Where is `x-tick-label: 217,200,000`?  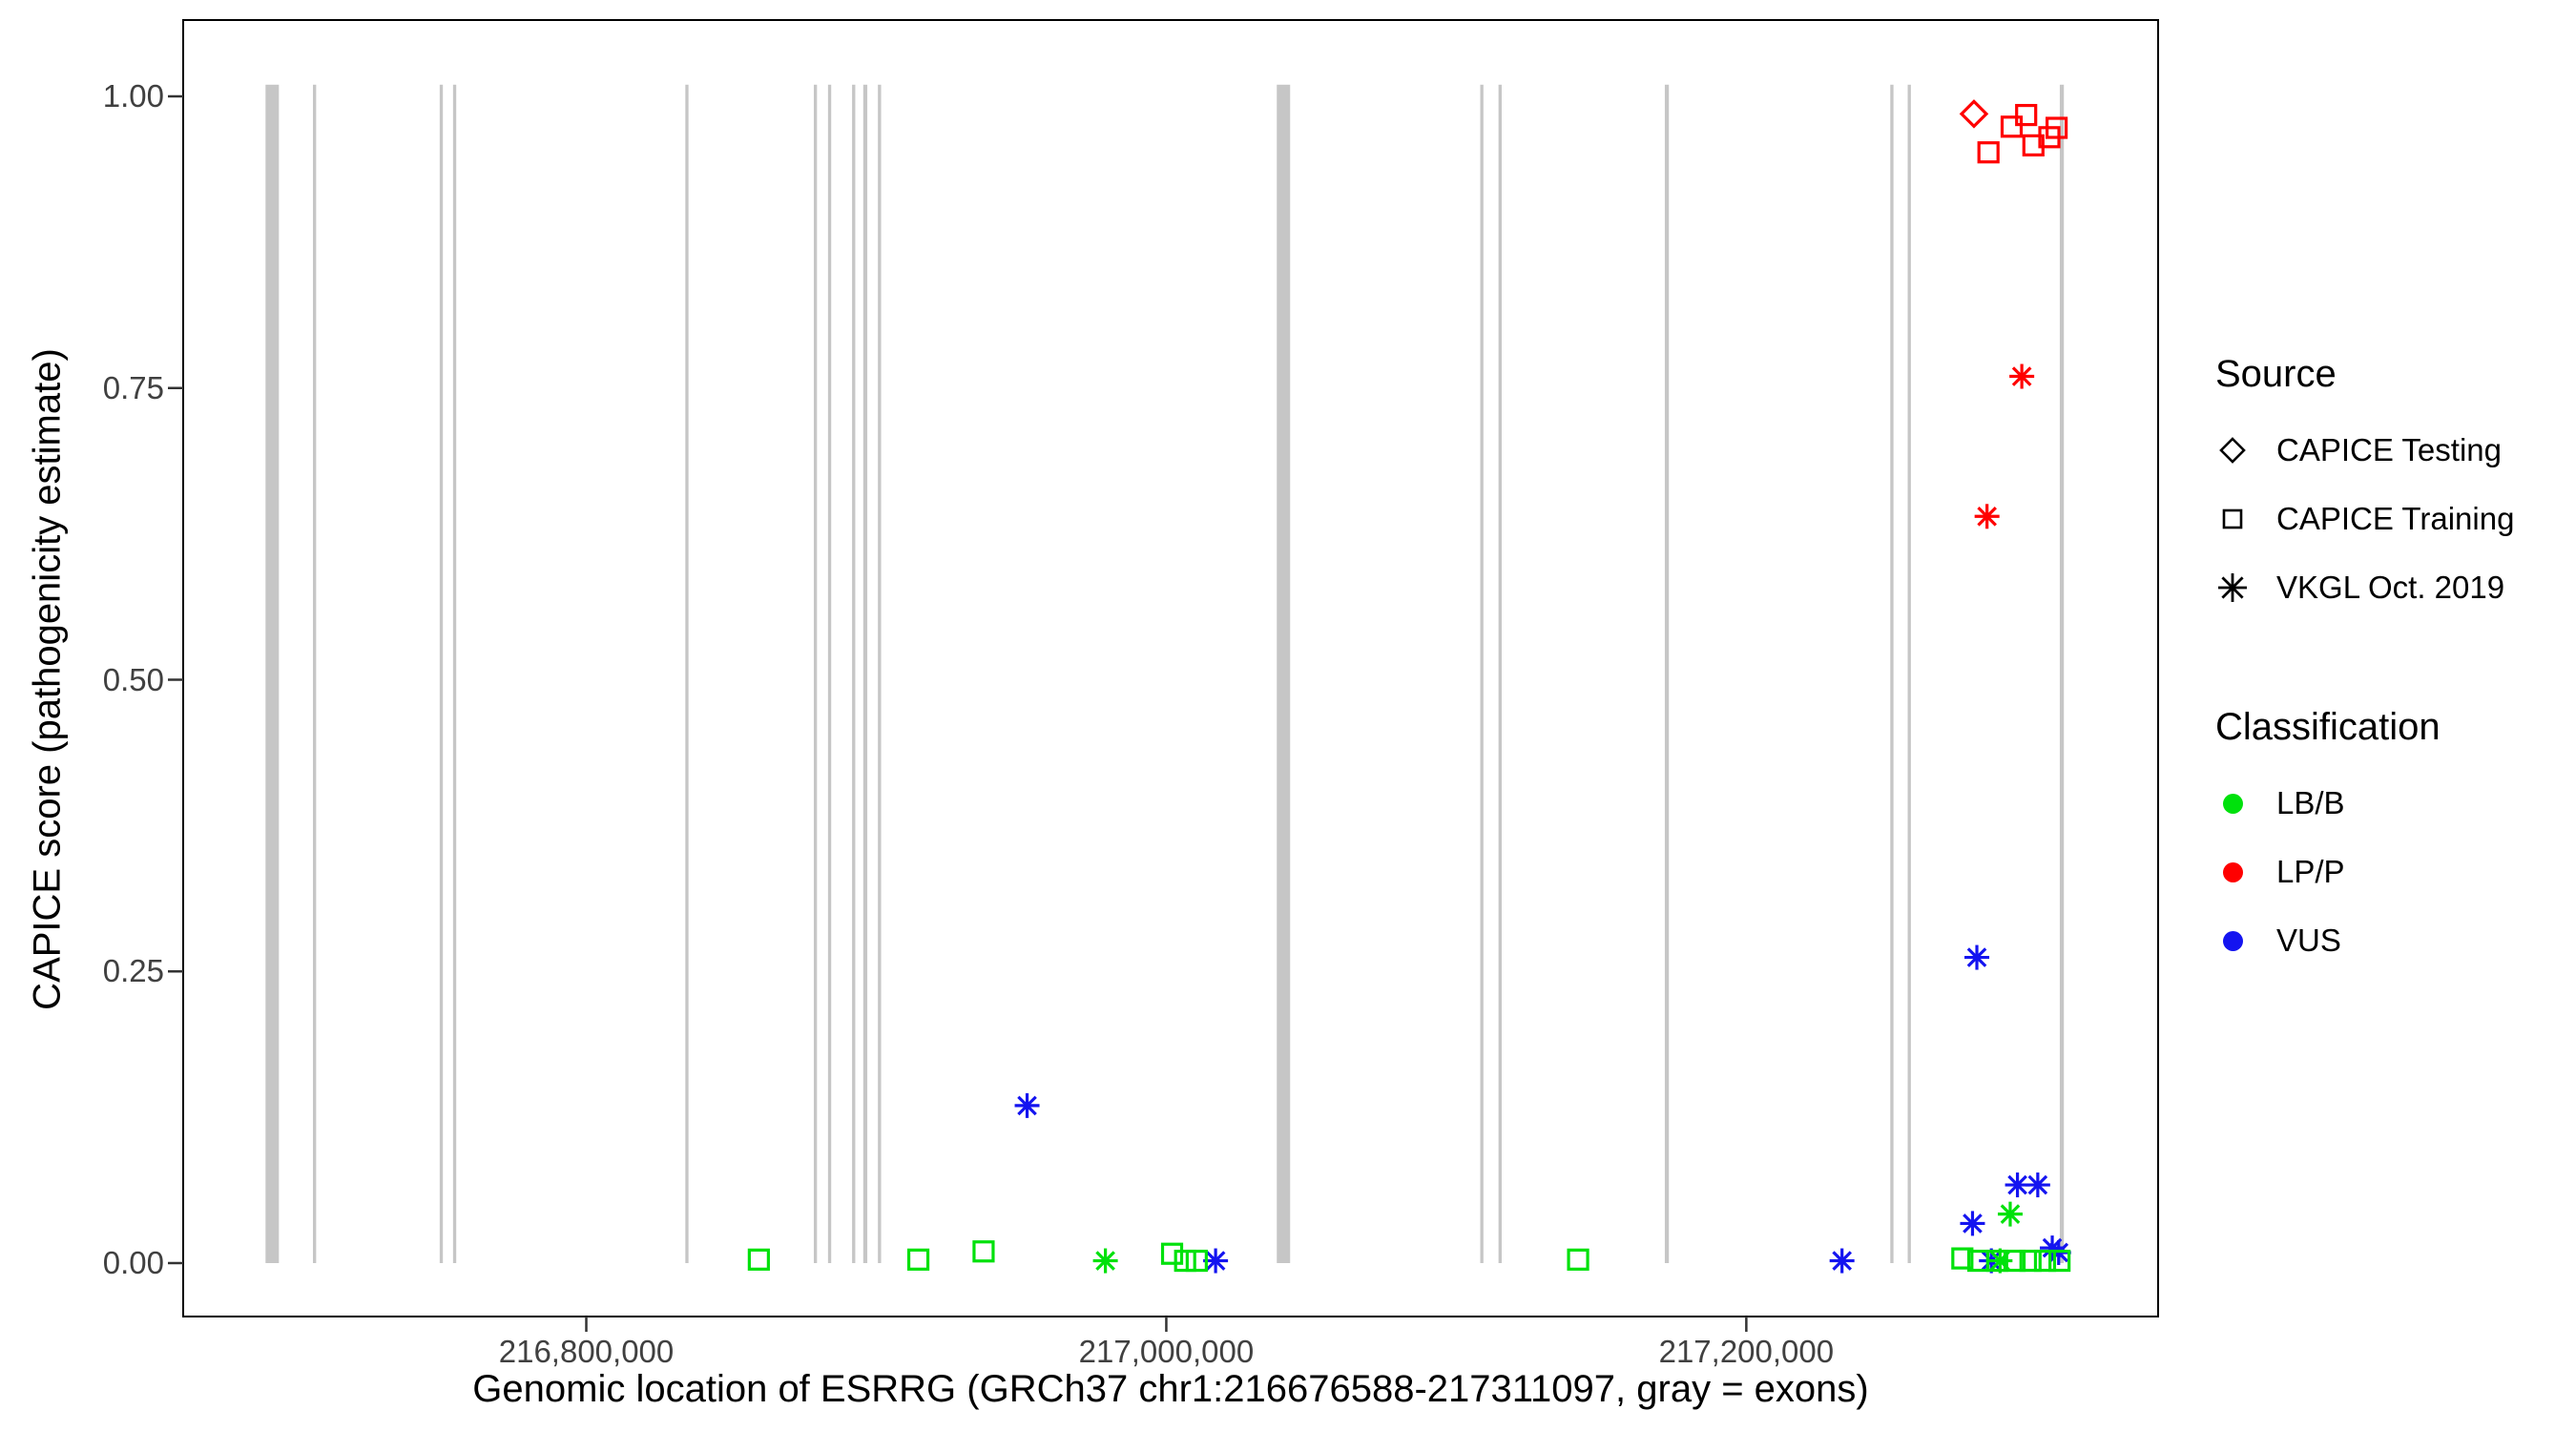
x-tick-label: 217,200,000 is located at coordinates (1746, 1351).